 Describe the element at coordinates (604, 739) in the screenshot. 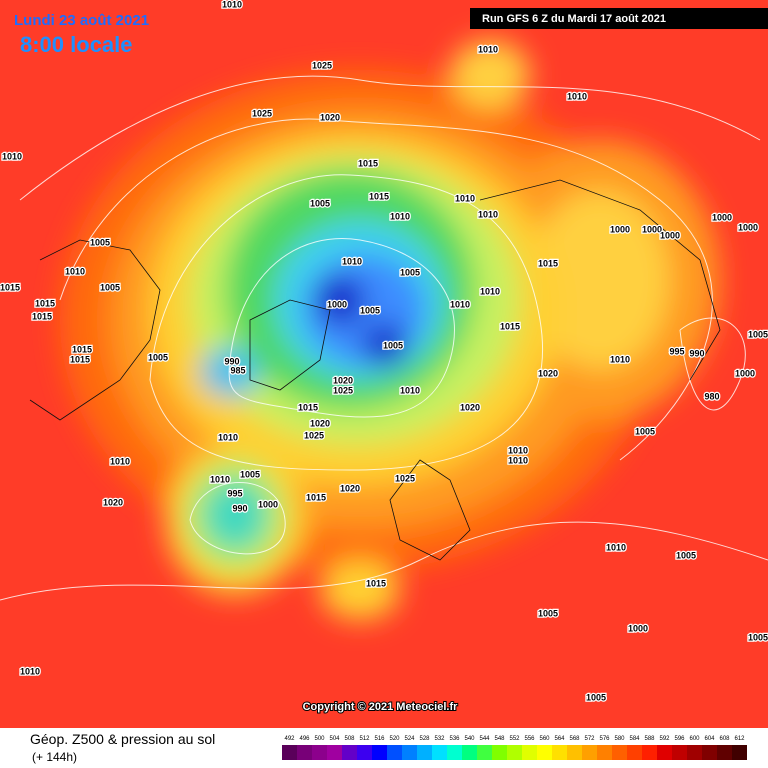

I see `colorbar-label: 576` at that location.